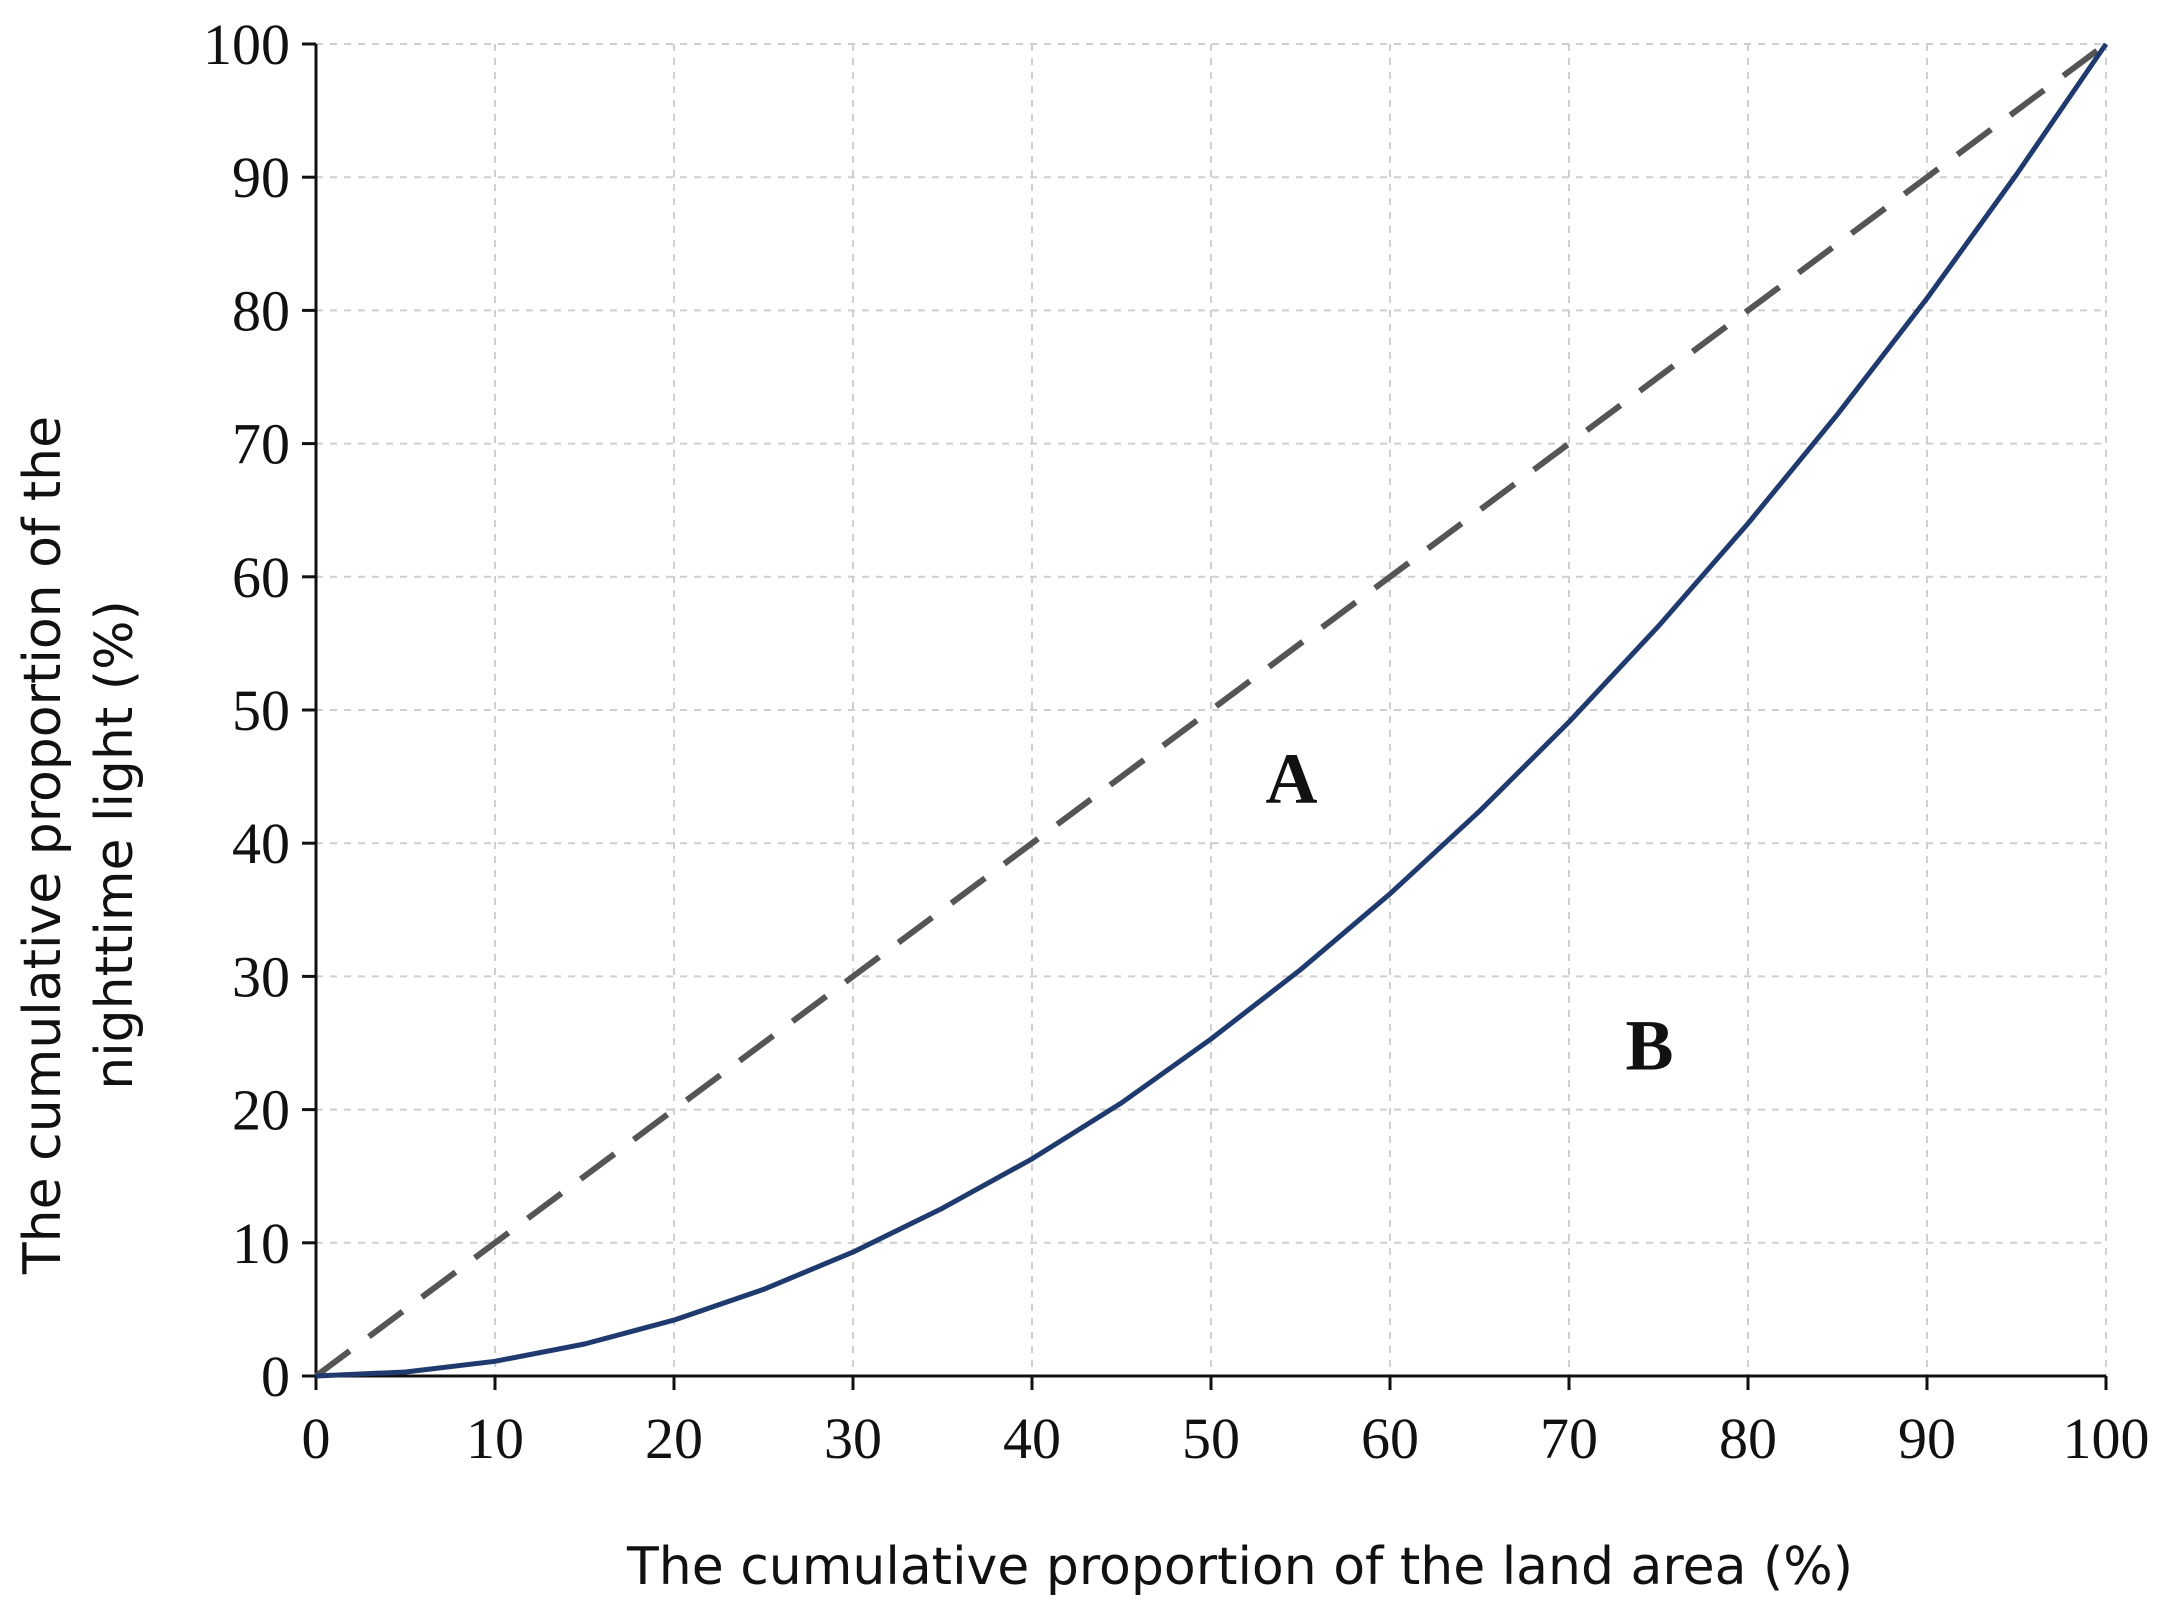 Image resolution: width=2171 pixels, height=1615 pixels. I want to click on x-tick-label: 40, so click(1032, 1438).